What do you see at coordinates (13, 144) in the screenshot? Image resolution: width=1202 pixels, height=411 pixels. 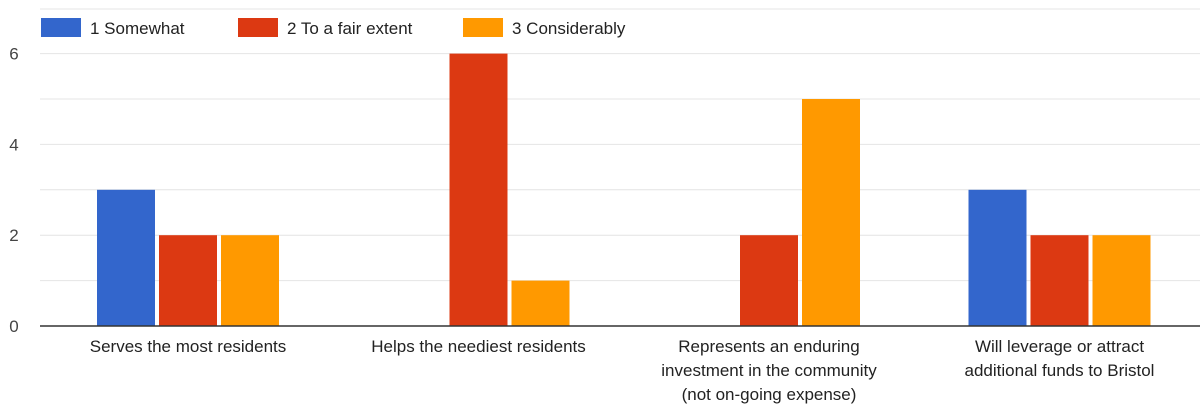 I see `y-tick-label: 4` at bounding box center [13, 144].